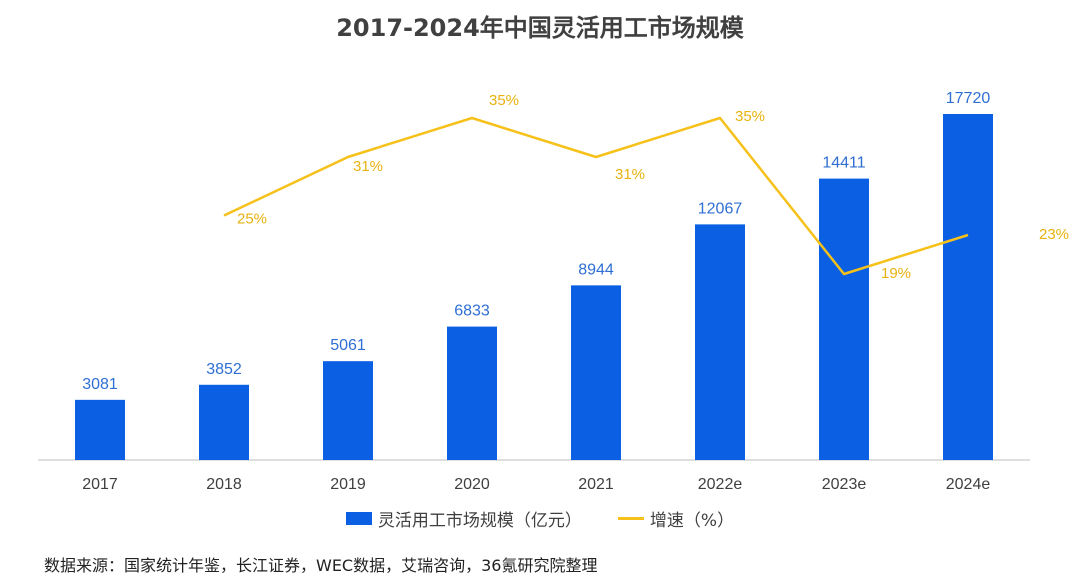  Describe the element at coordinates (224, 369) in the screenshot. I see `bar-value-label-2018: 3852` at that location.